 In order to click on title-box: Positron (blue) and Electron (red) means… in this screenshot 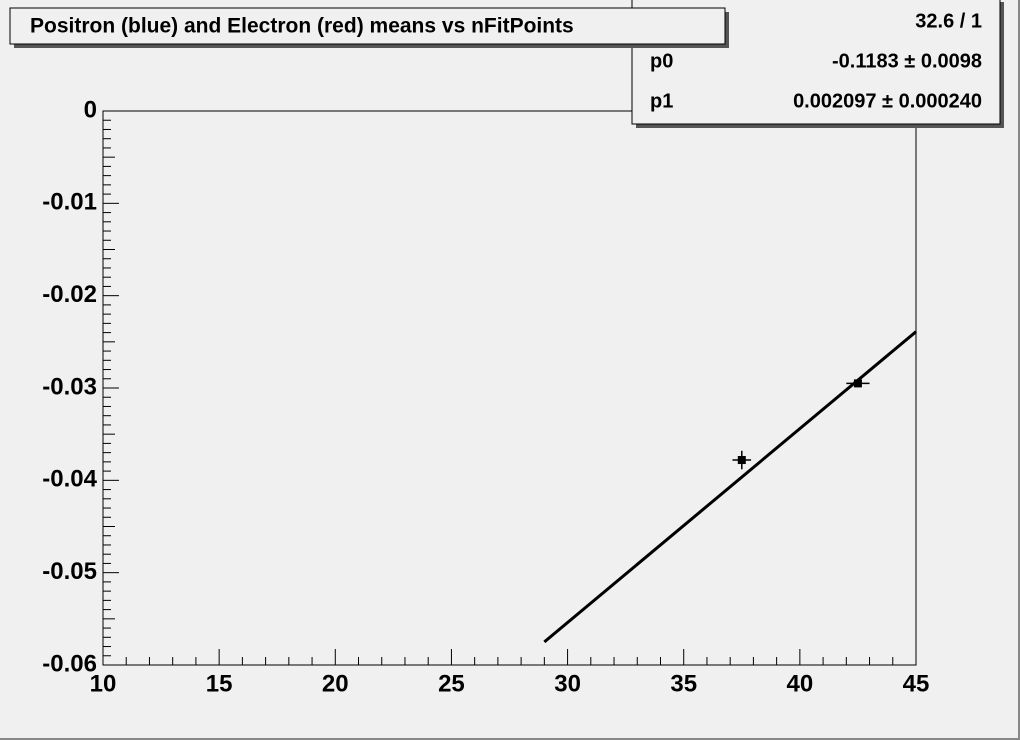, I will do `click(369, 27)`.